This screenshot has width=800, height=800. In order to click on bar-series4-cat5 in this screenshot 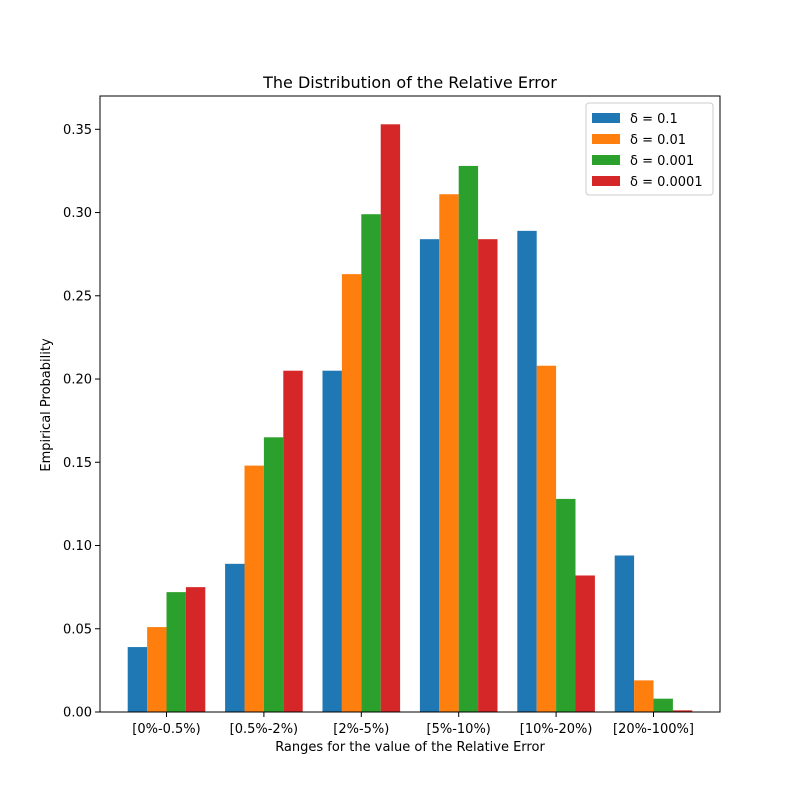, I will do `click(585, 643)`.